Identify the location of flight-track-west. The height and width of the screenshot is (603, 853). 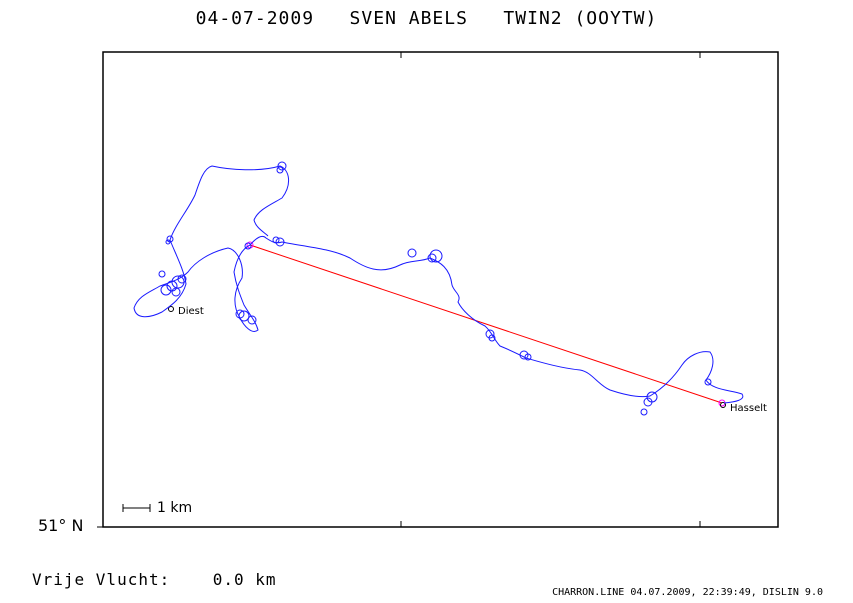
(211, 248).